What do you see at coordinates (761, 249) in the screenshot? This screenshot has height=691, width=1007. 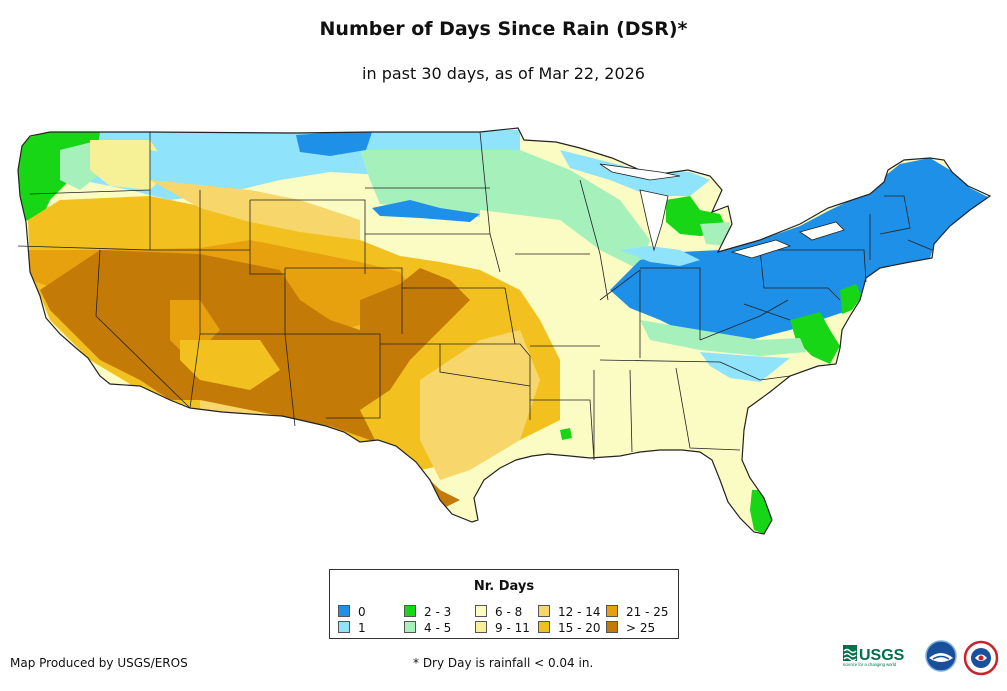 I see `lake-erie` at bounding box center [761, 249].